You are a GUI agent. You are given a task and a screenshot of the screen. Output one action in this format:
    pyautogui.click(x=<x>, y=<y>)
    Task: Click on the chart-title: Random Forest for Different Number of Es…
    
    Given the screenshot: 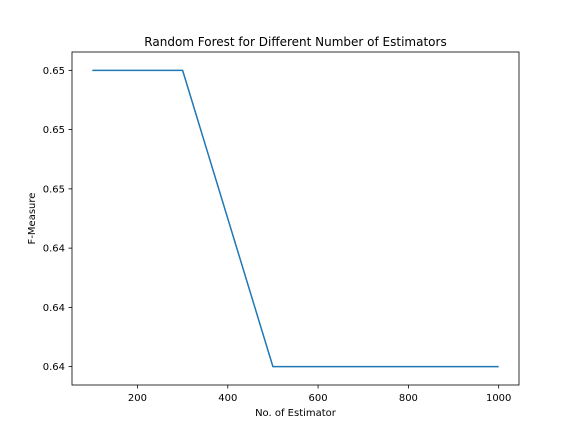 What is the action you would take?
    pyautogui.click(x=295, y=42)
    